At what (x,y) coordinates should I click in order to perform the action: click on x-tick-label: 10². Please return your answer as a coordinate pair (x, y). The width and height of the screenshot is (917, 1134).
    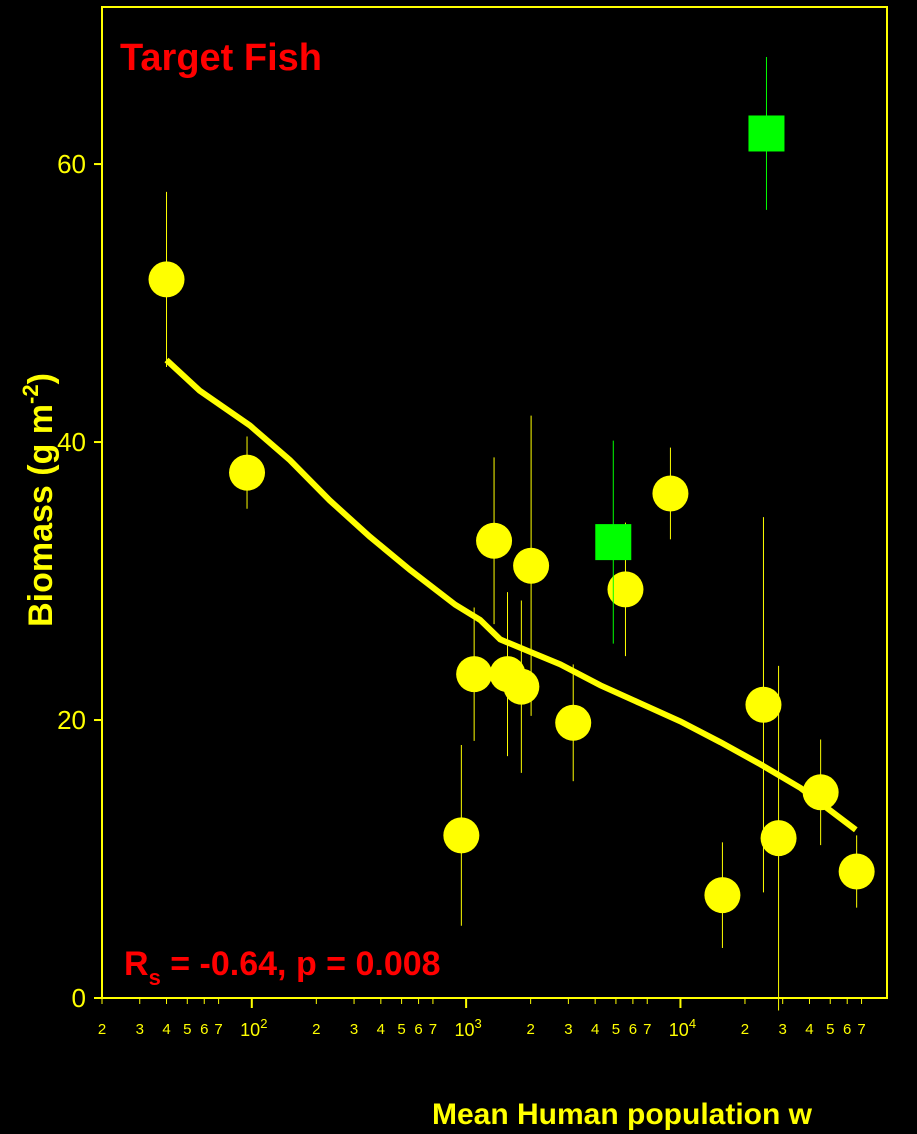
    Looking at the image, I should click on (253, 1028).